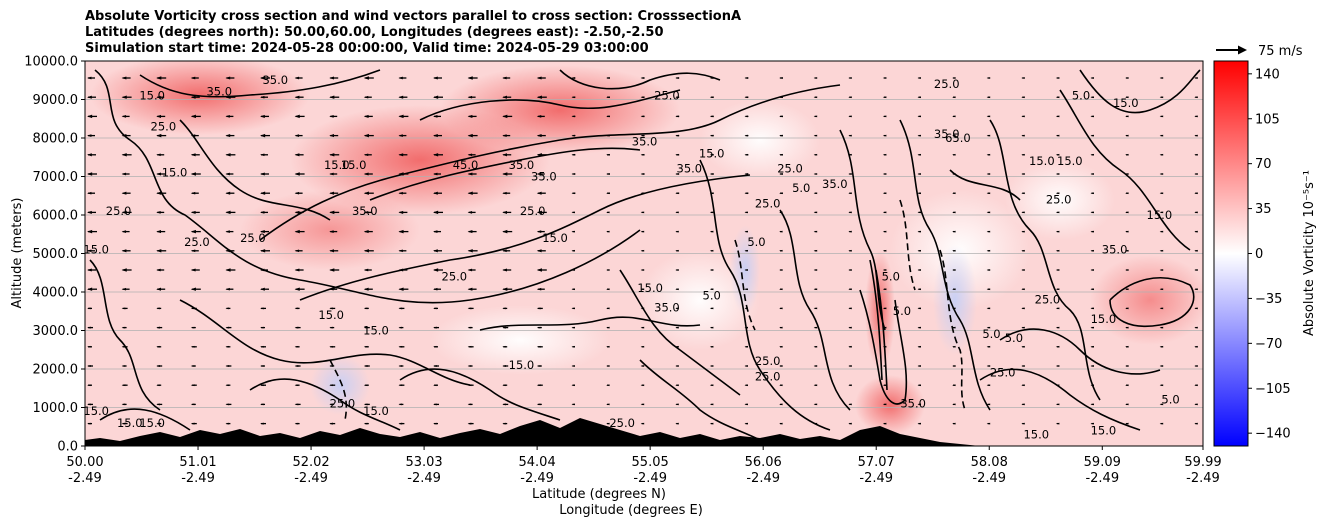  What do you see at coordinates (1273, 434) in the screenshot?
I see `colorbar-tick-label: −140` at bounding box center [1273, 434].